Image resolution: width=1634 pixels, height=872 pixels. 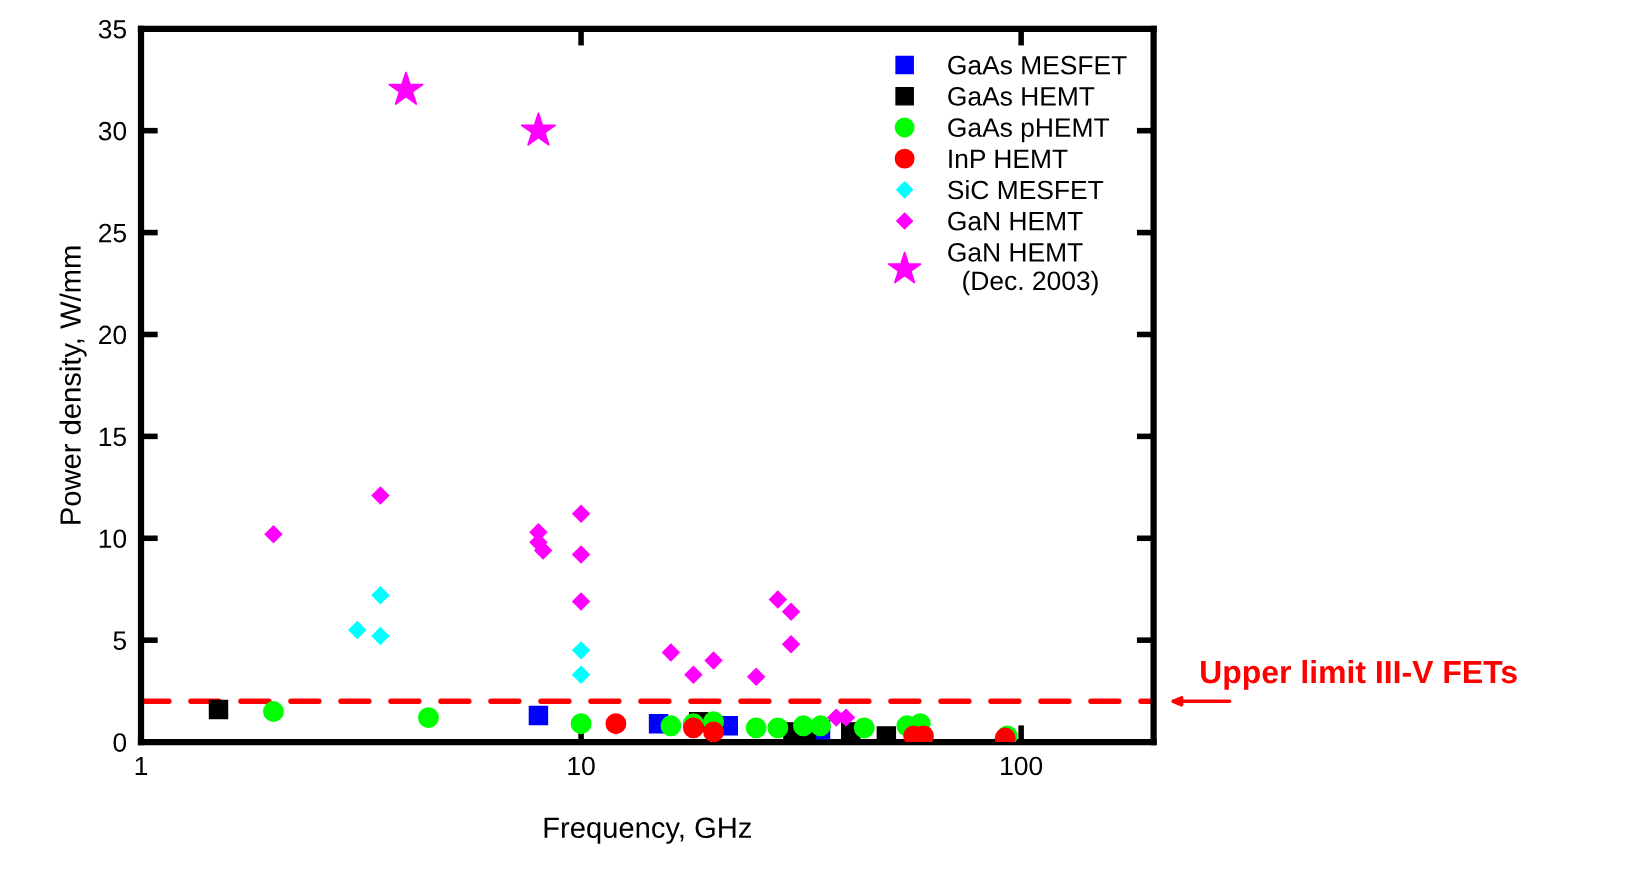 I want to click on x-tick-label: 10, so click(x=581, y=766).